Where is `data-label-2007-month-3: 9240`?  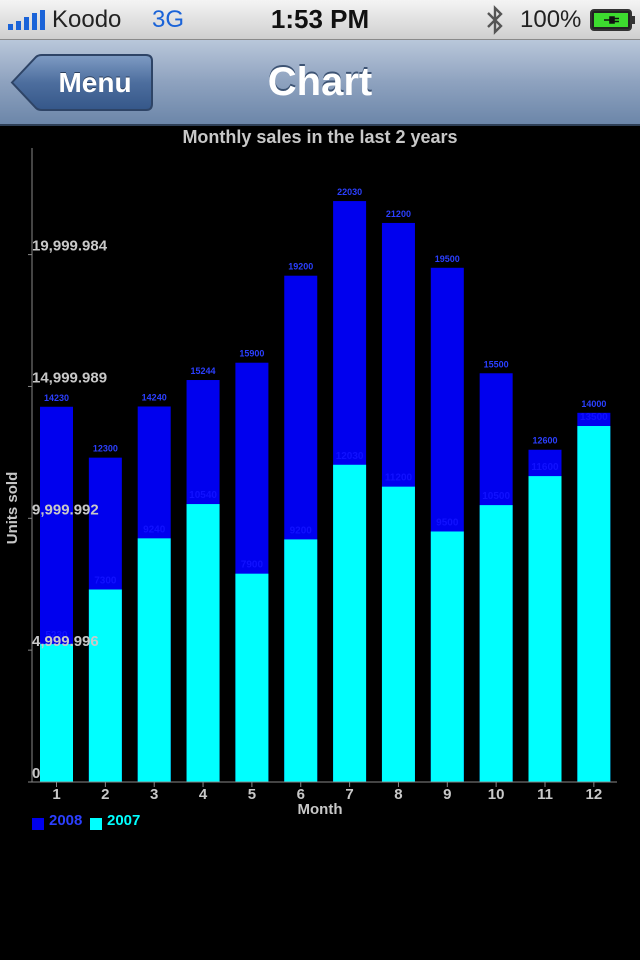 data-label-2007-month-3: 9240 is located at coordinates (154, 529).